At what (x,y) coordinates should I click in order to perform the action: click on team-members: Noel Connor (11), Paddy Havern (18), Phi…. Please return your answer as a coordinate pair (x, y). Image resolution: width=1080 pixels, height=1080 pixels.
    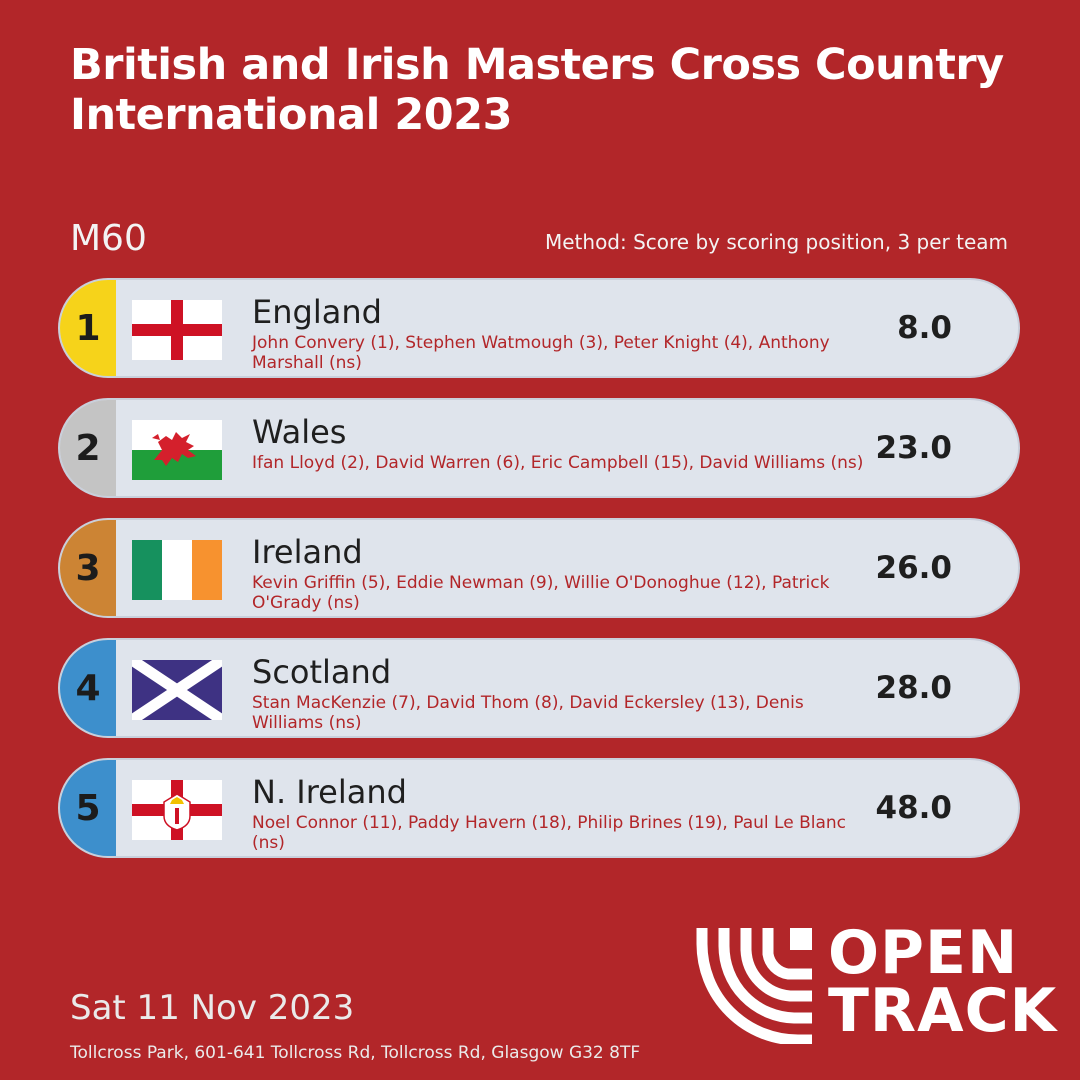
    Looking at the image, I should click on (549, 833).